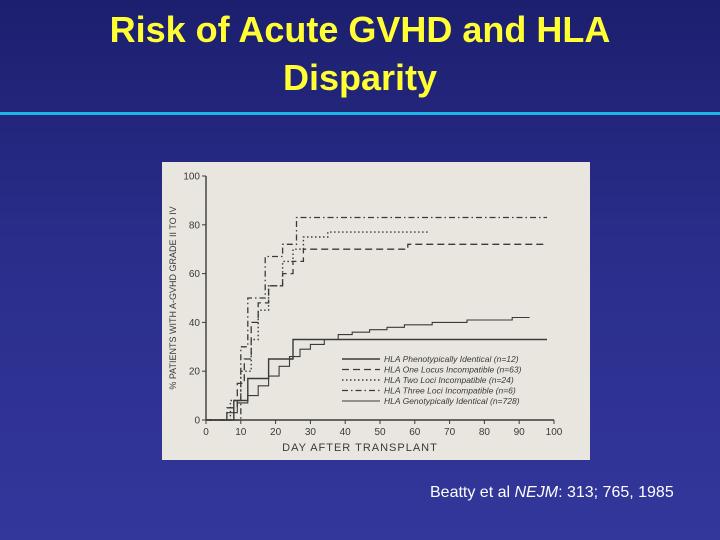 The height and width of the screenshot is (540, 720). What do you see at coordinates (360, 113) in the screenshot?
I see `title-divider` at bounding box center [360, 113].